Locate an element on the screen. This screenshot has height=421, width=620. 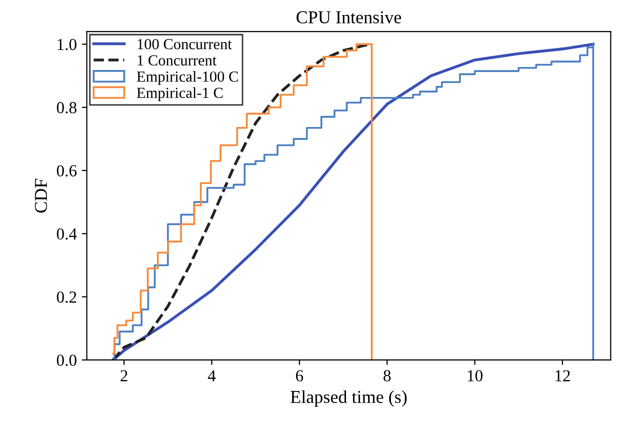
y-tick-label: 0.2 is located at coordinates (66, 297).